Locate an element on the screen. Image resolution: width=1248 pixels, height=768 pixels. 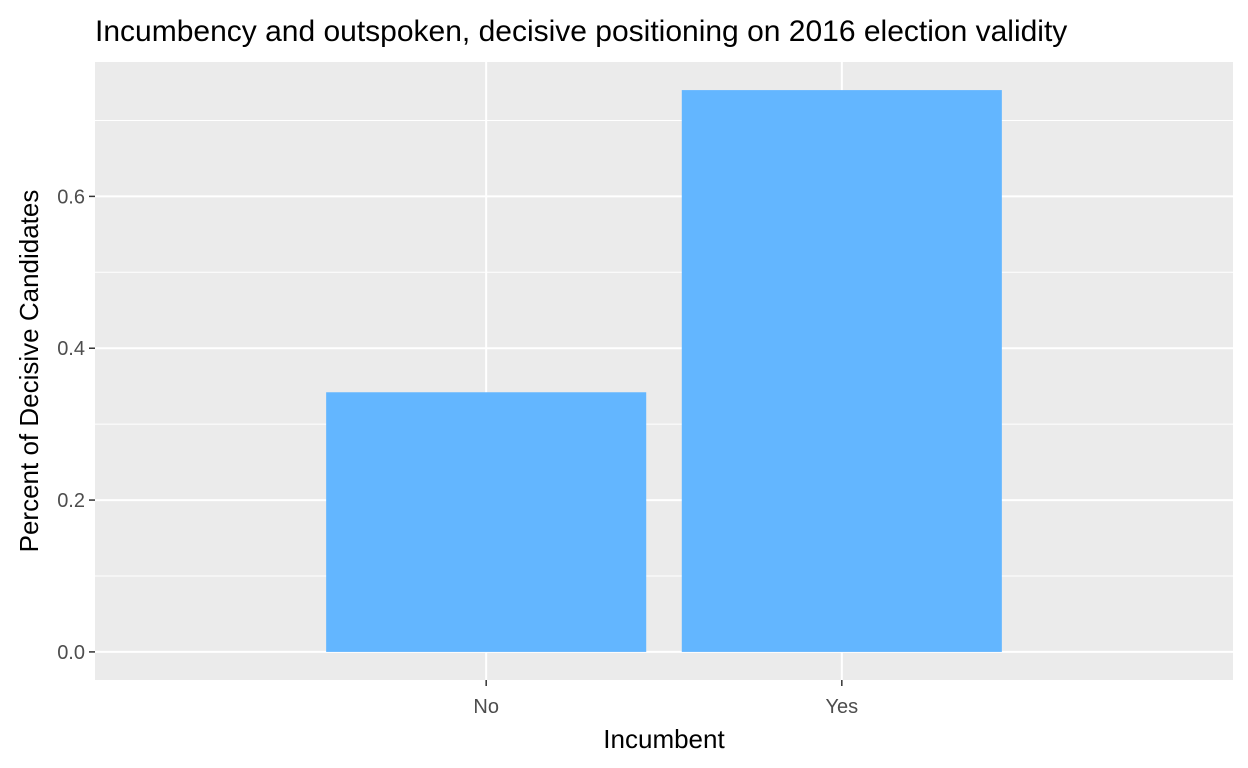
bar-no is located at coordinates (486, 522).